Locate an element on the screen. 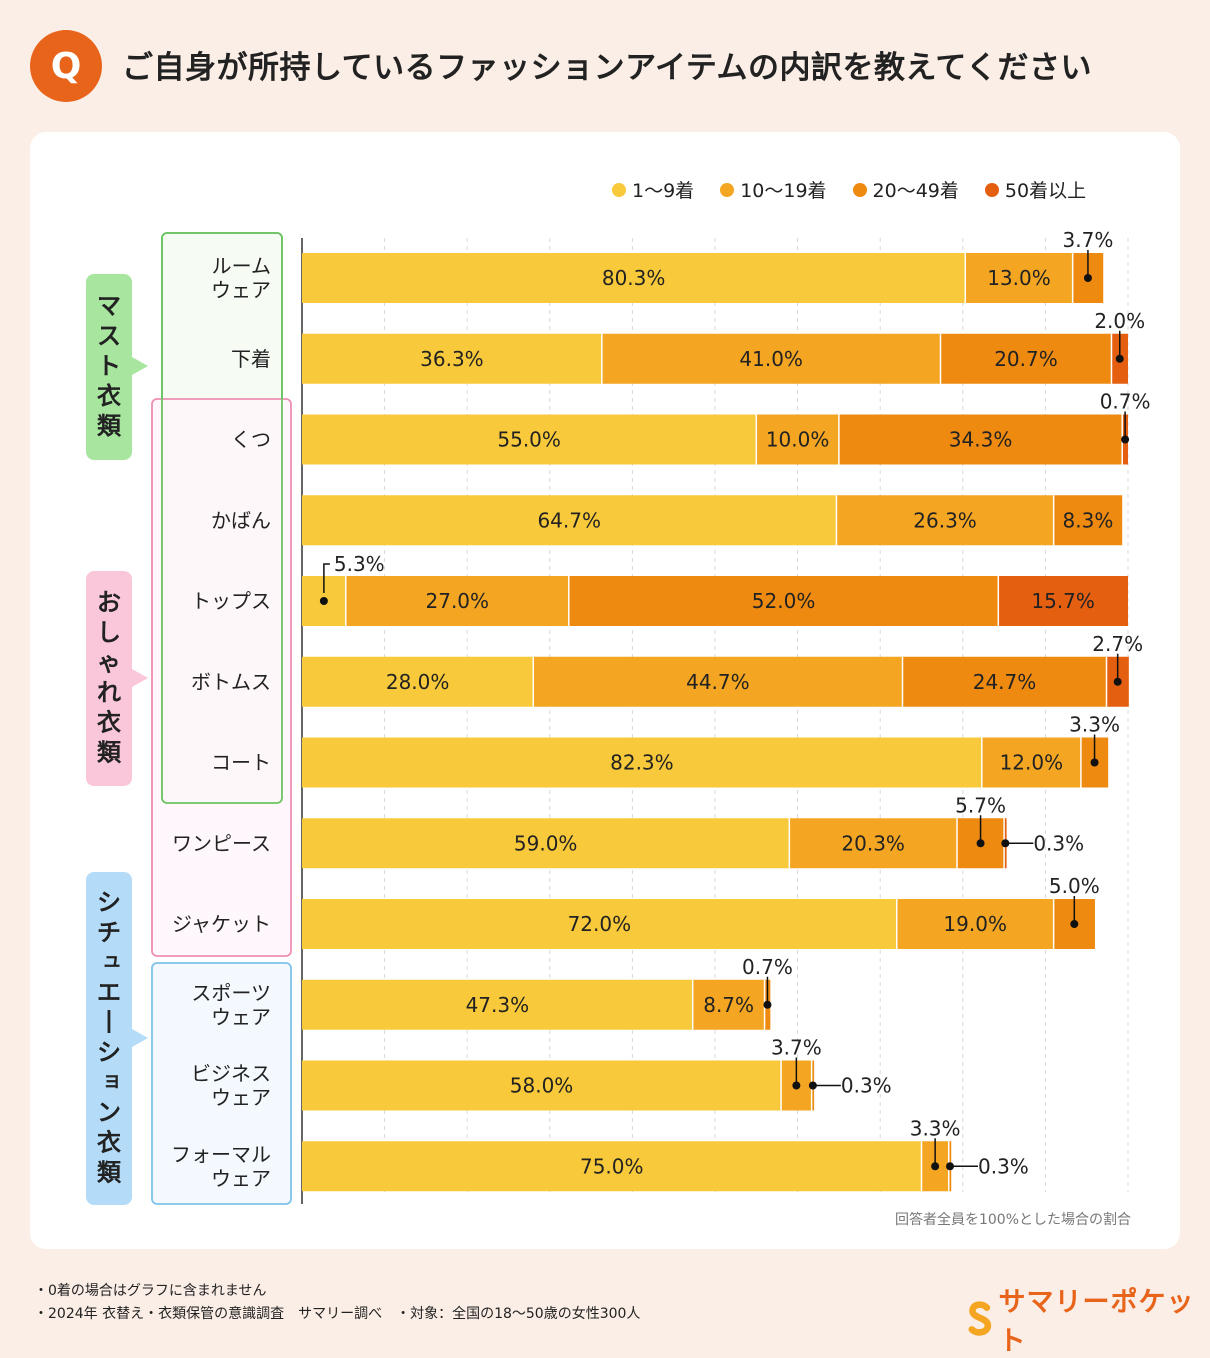  data-label-5-2: 24.7% is located at coordinates (1005, 682).